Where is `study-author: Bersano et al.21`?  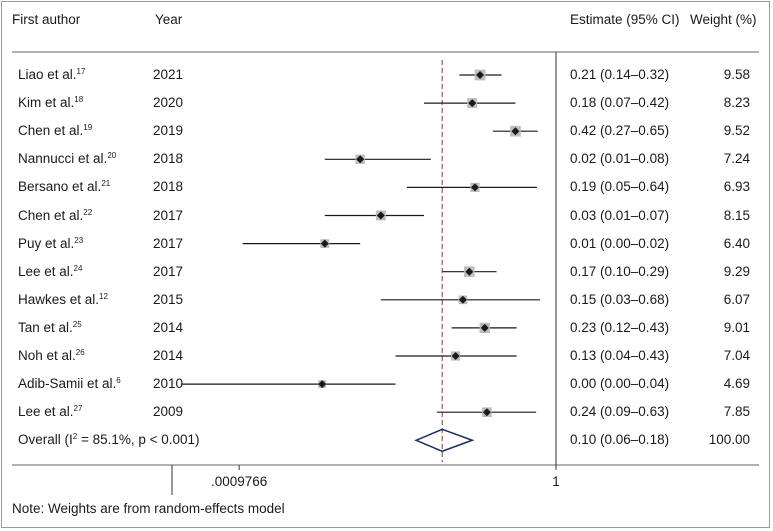 study-author: Bersano et al.21 is located at coordinates (64, 187).